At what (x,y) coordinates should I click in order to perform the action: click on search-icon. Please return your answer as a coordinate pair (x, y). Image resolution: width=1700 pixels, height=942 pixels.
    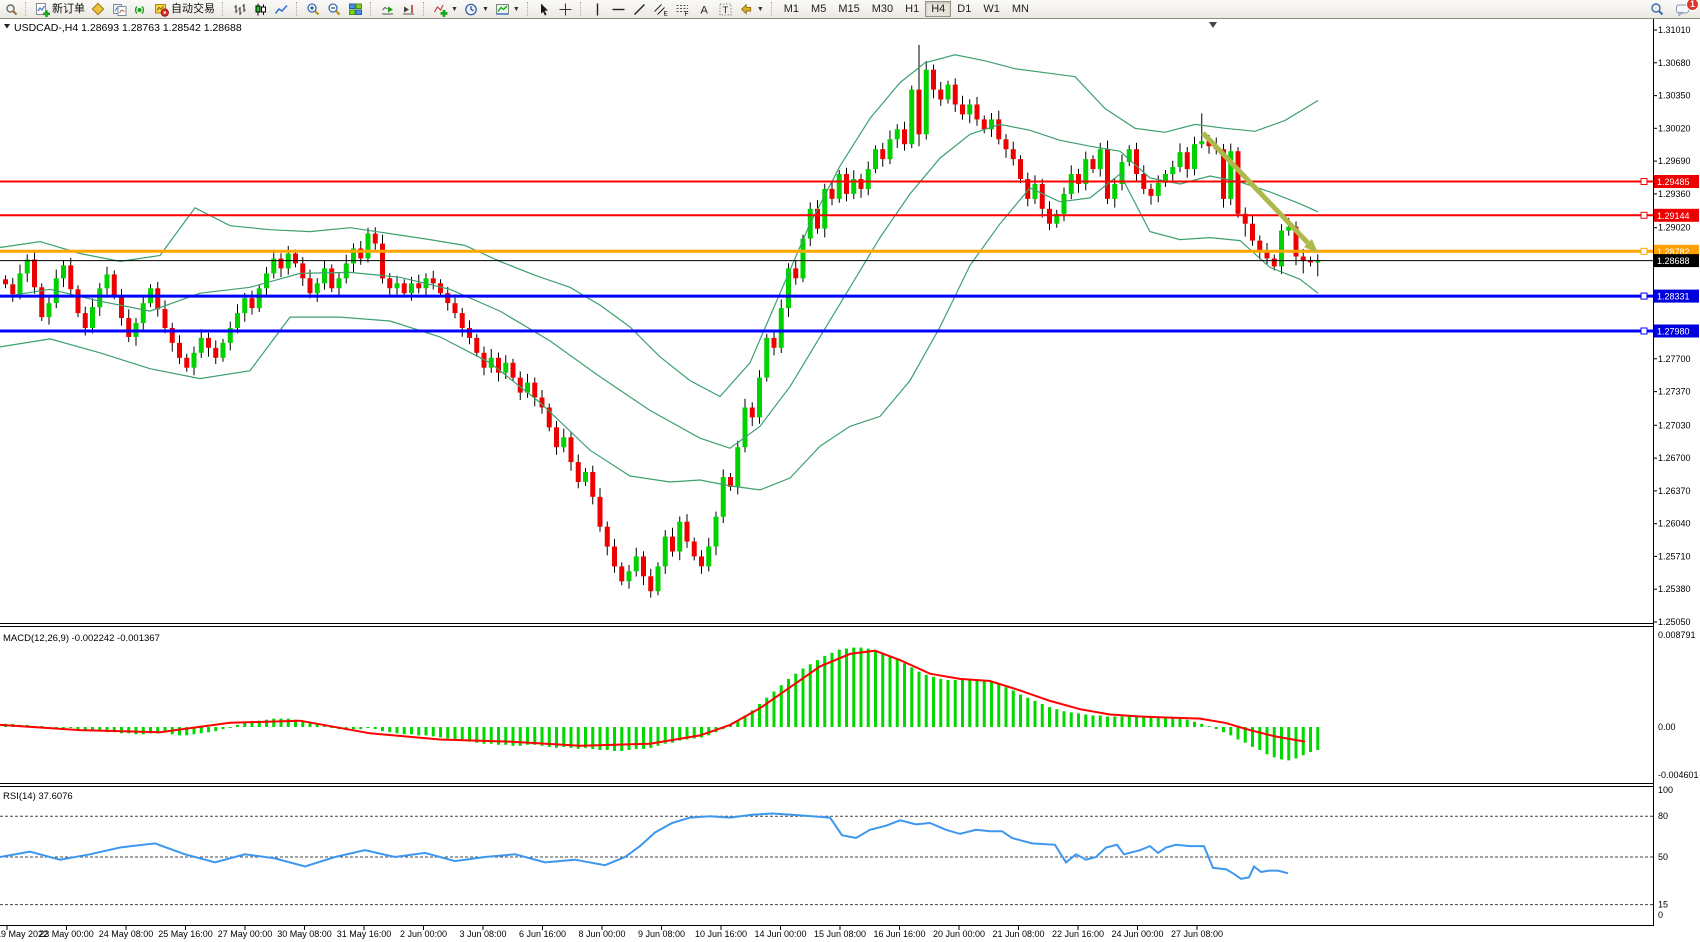
    Looking at the image, I should click on (1657, 9).